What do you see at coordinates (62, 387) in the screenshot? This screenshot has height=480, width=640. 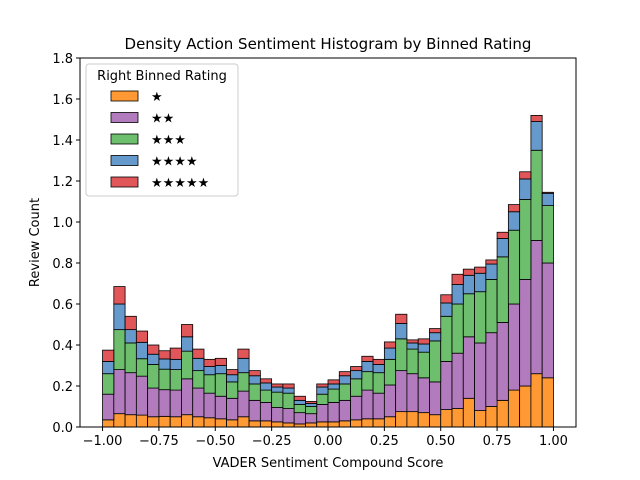 I see `y-tick-label: 0.2` at bounding box center [62, 387].